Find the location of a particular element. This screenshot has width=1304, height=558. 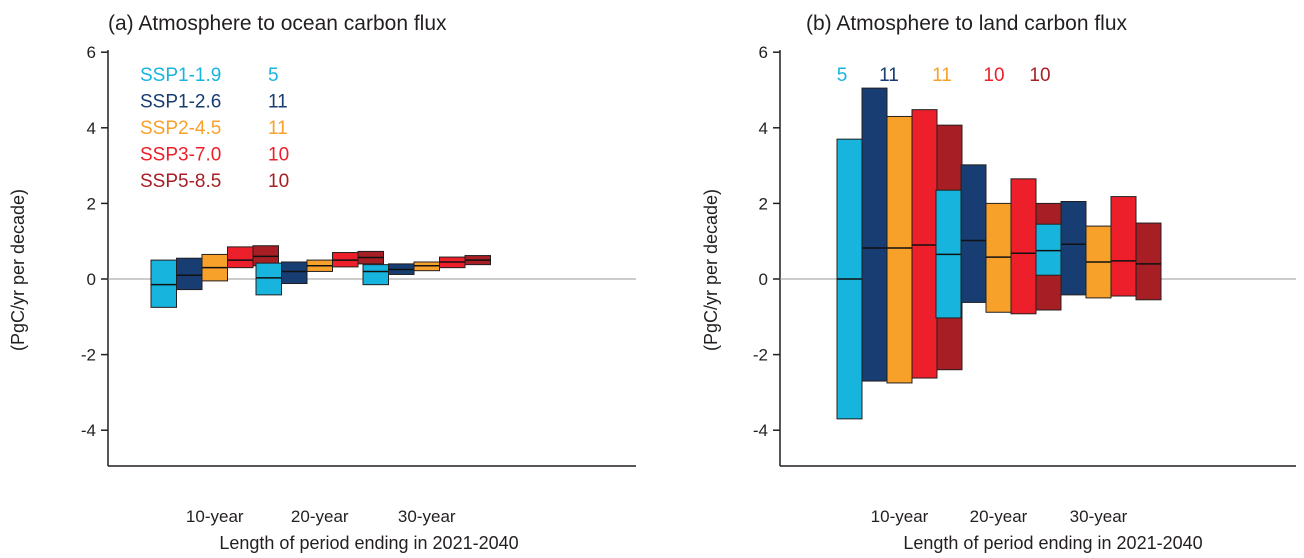

legend: 5 11 11 10 10 is located at coordinates (944, 75).